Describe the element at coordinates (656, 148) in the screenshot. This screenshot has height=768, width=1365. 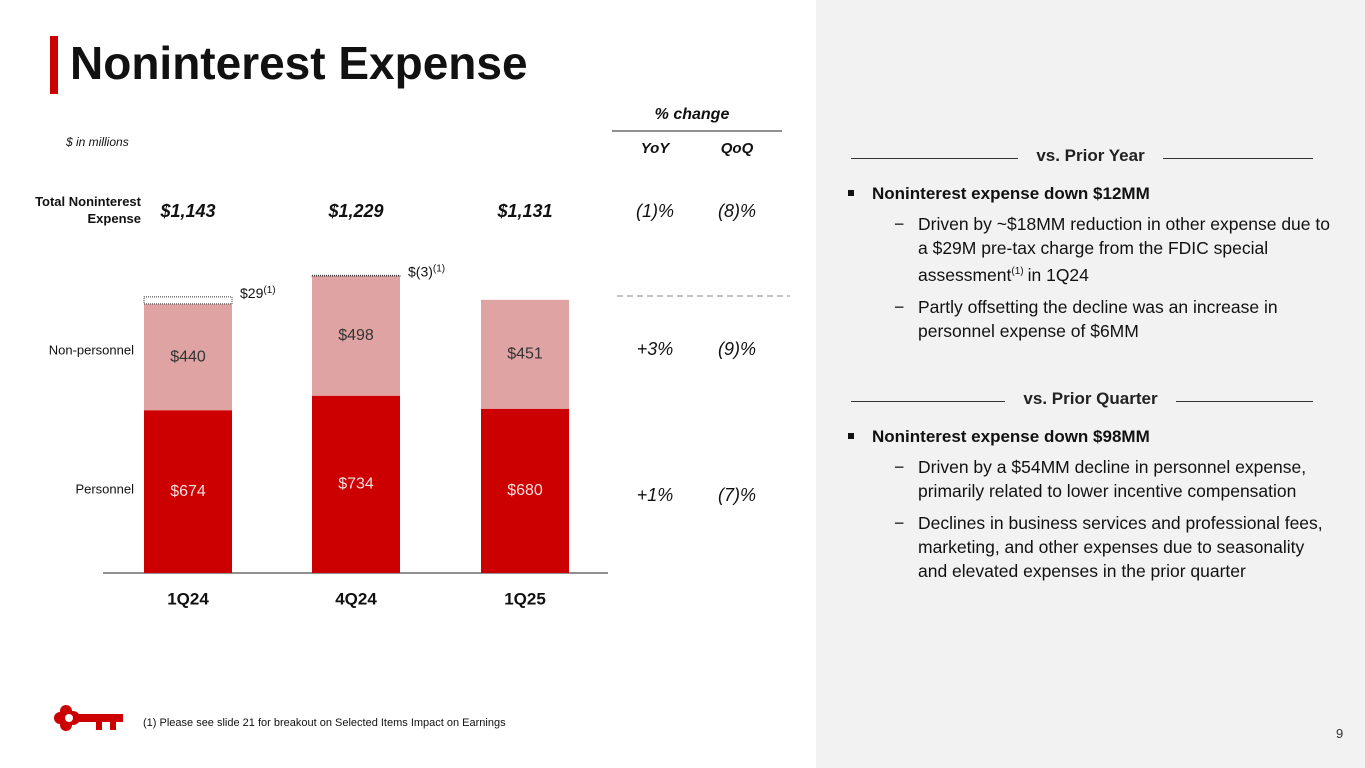
I see `pct-column: YoY` at that location.